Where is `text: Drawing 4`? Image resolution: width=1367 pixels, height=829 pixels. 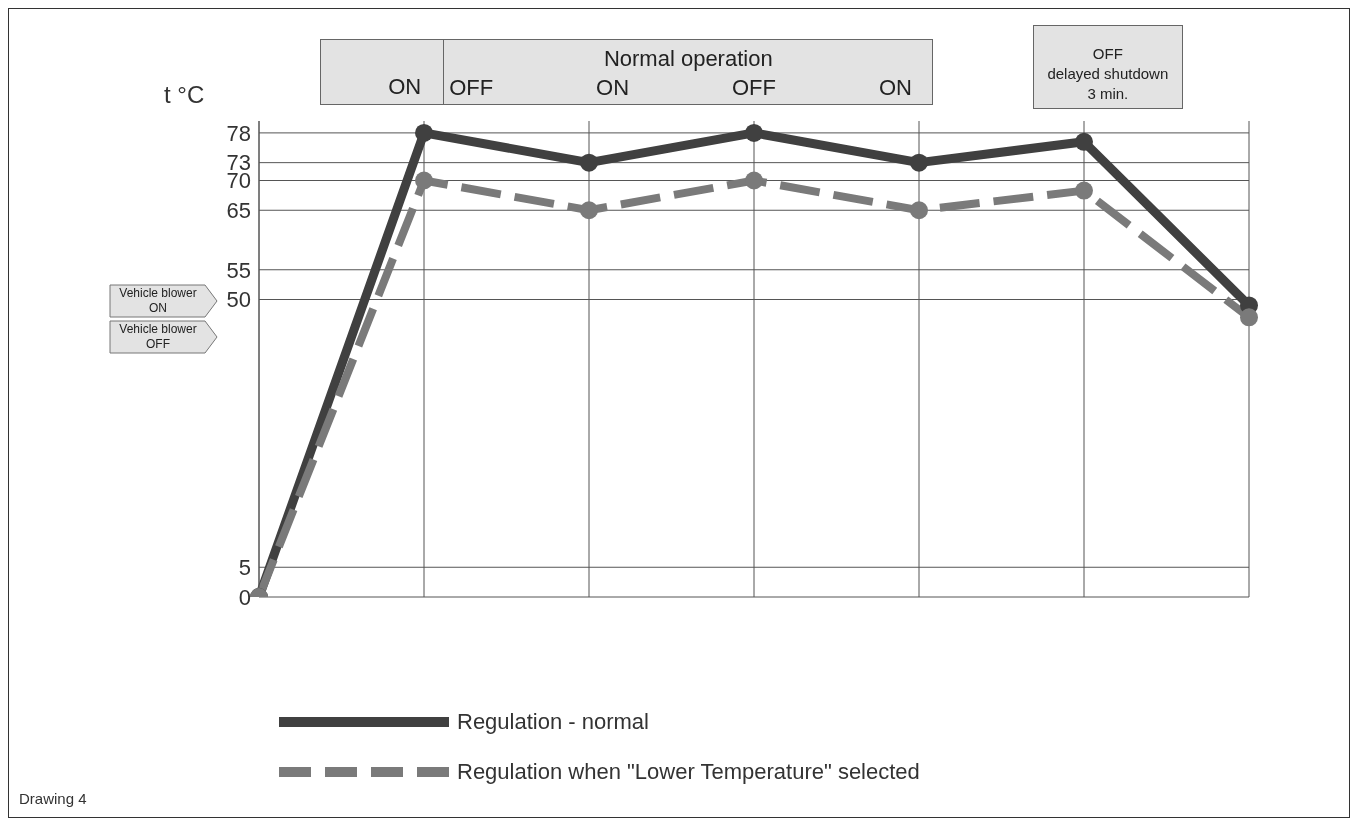 text: Drawing 4 is located at coordinates (53, 798).